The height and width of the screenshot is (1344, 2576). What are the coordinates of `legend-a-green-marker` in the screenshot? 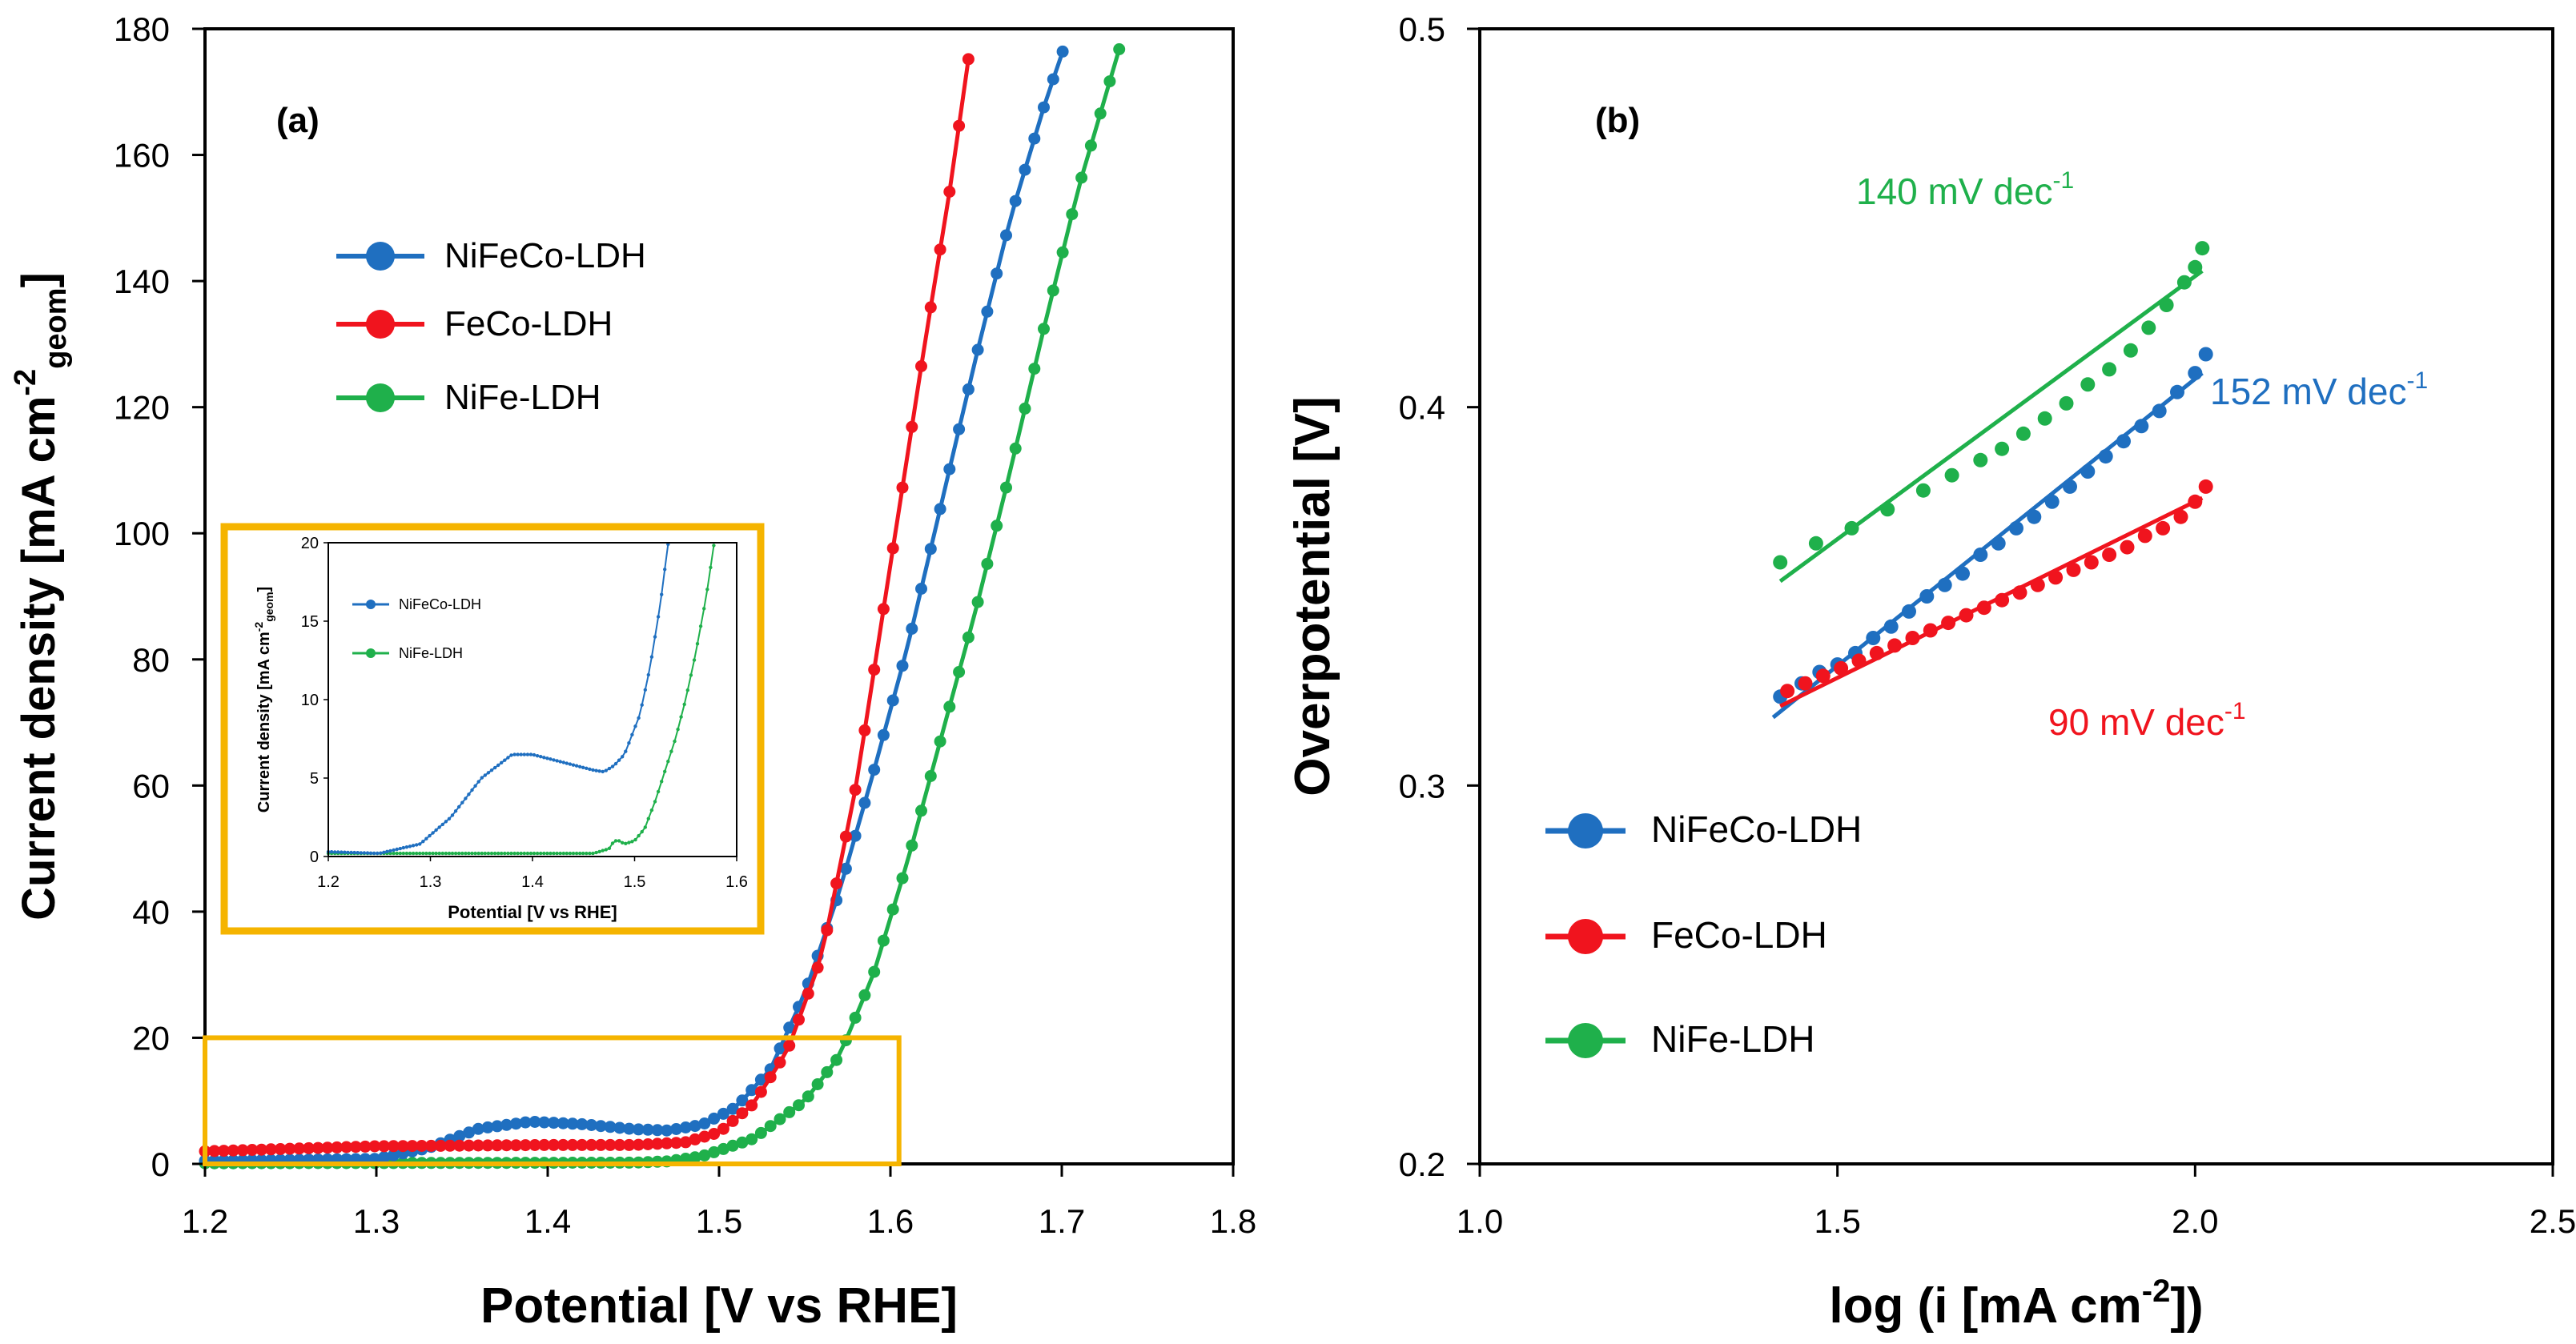 It's located at (380, 397).